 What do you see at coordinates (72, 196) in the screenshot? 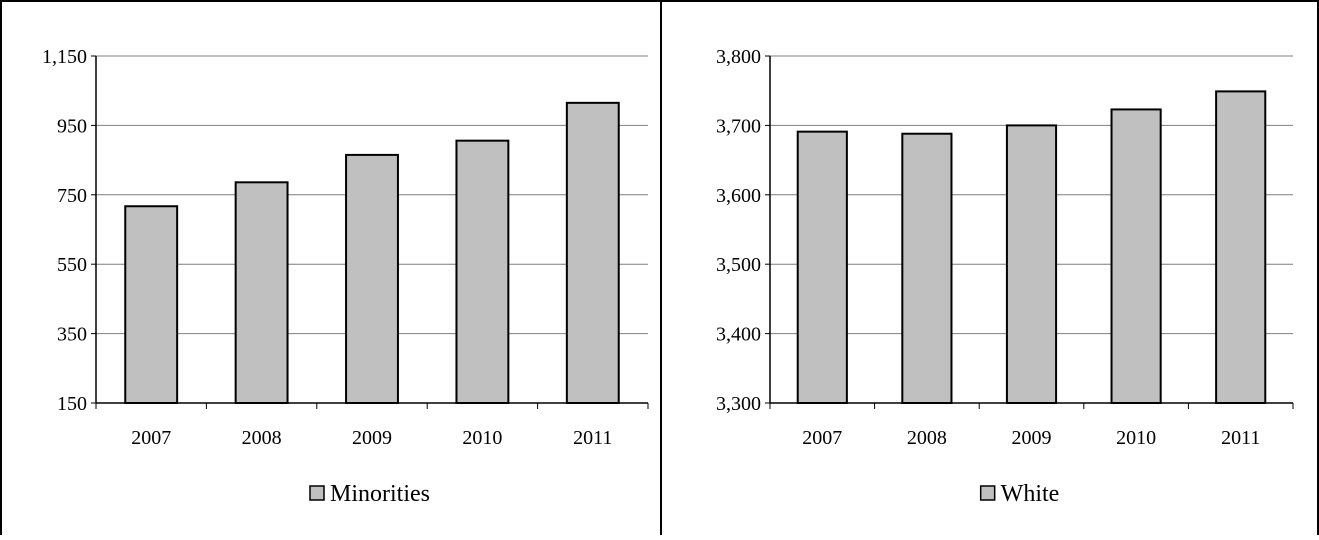
I see `y-tick-label: 750` at bounding box center [72, 196].